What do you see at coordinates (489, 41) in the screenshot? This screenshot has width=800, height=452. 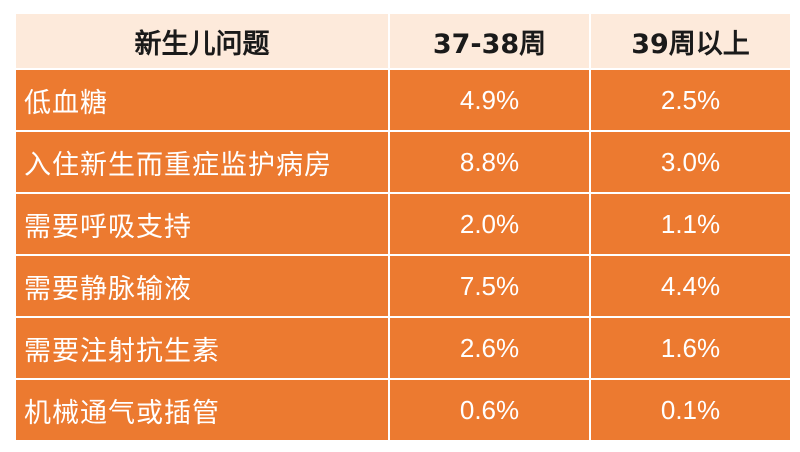 I see `header-37-38-weeks: 37-38周` at bounding box center [489, 41].